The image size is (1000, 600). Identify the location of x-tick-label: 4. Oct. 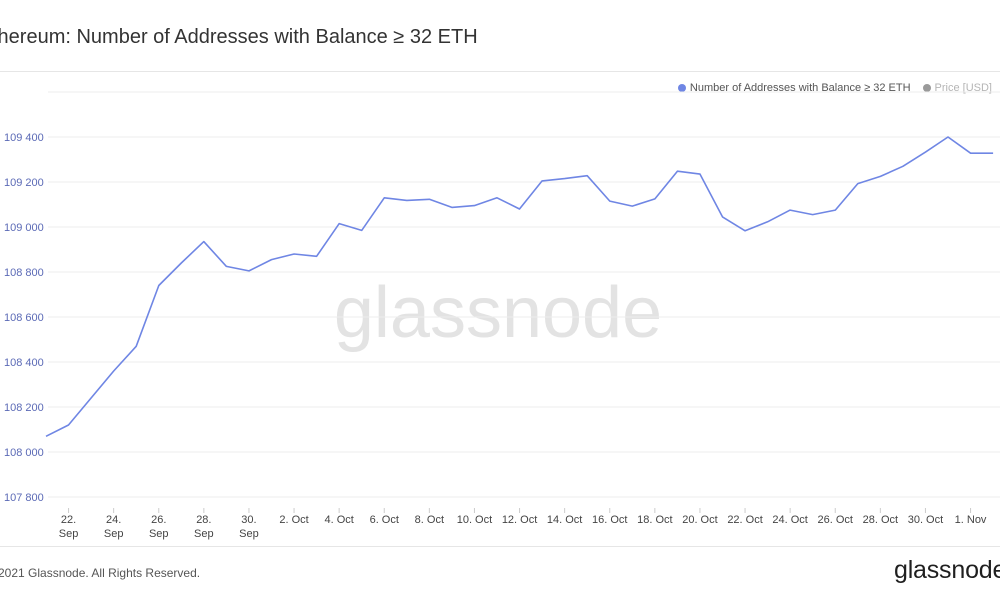
(338, 520).